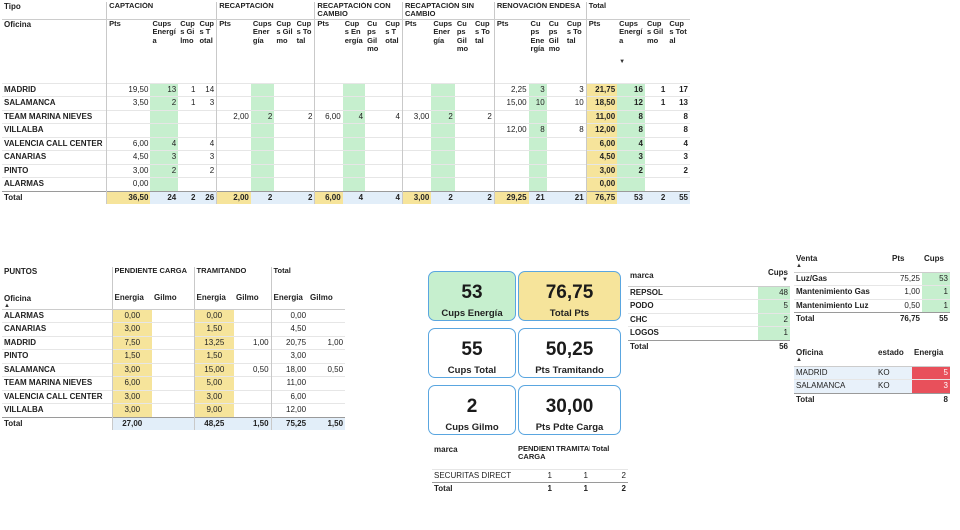 Image resolution: width=960 pixels, height=530 pixels. I want to click on tram-energia-header: Energia, so click(214, 298).